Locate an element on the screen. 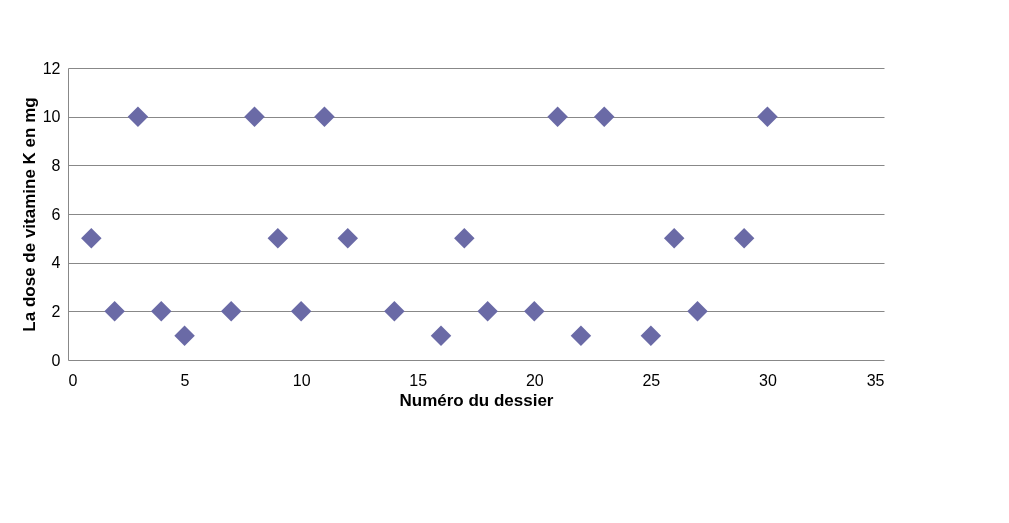 The width and height of the screenshot is (1009, 523). x-tick-label: 30 is located at coordinates (768, 380).